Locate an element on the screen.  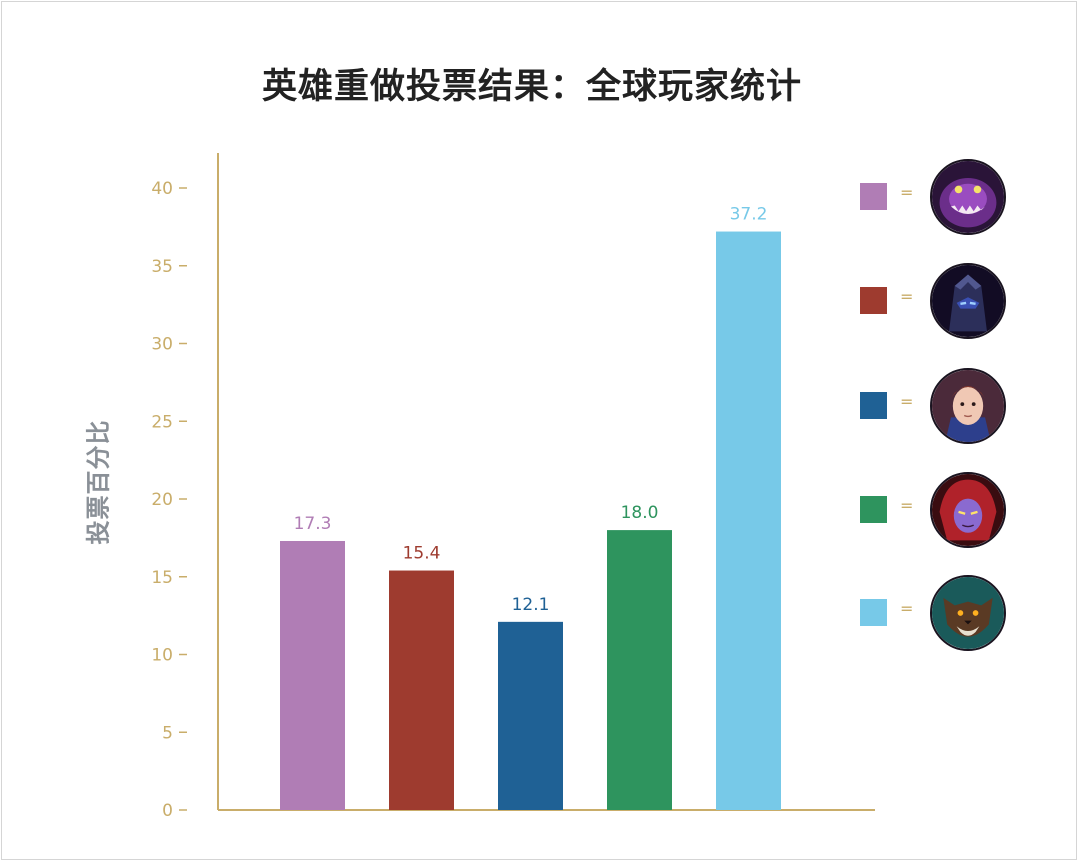
data-label: 17.3 is located at coordinates (313, 524).